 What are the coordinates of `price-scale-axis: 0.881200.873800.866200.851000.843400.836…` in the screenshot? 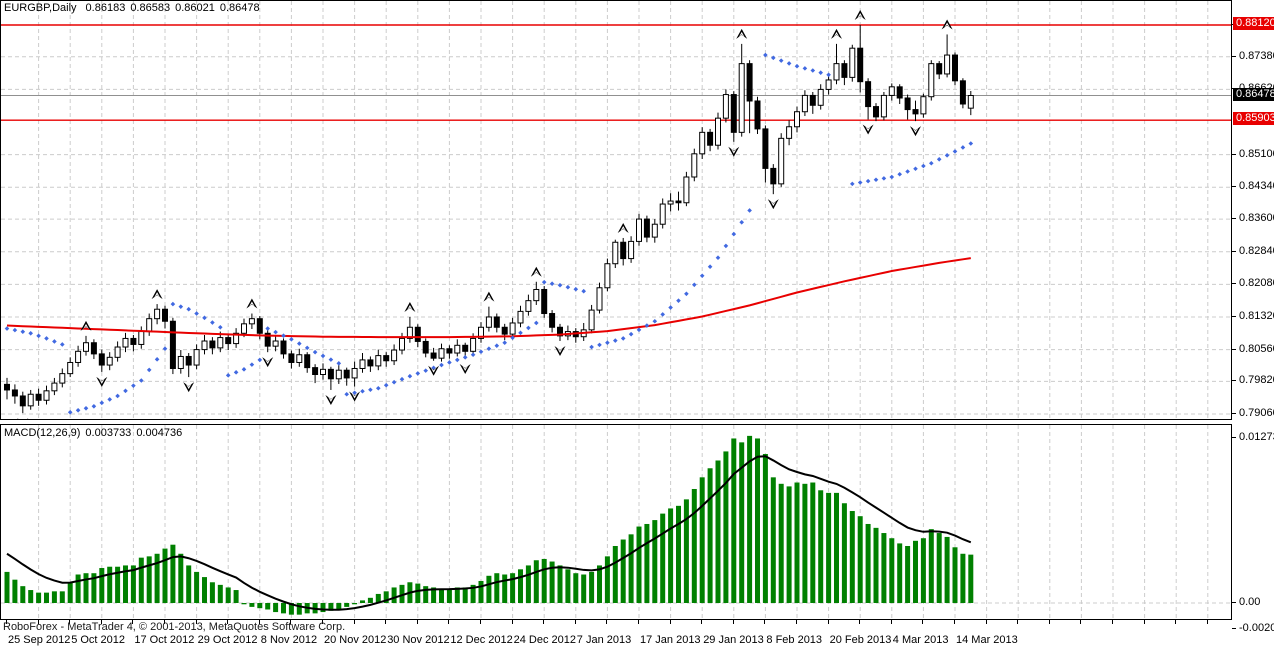 It's located at (1253, 325).